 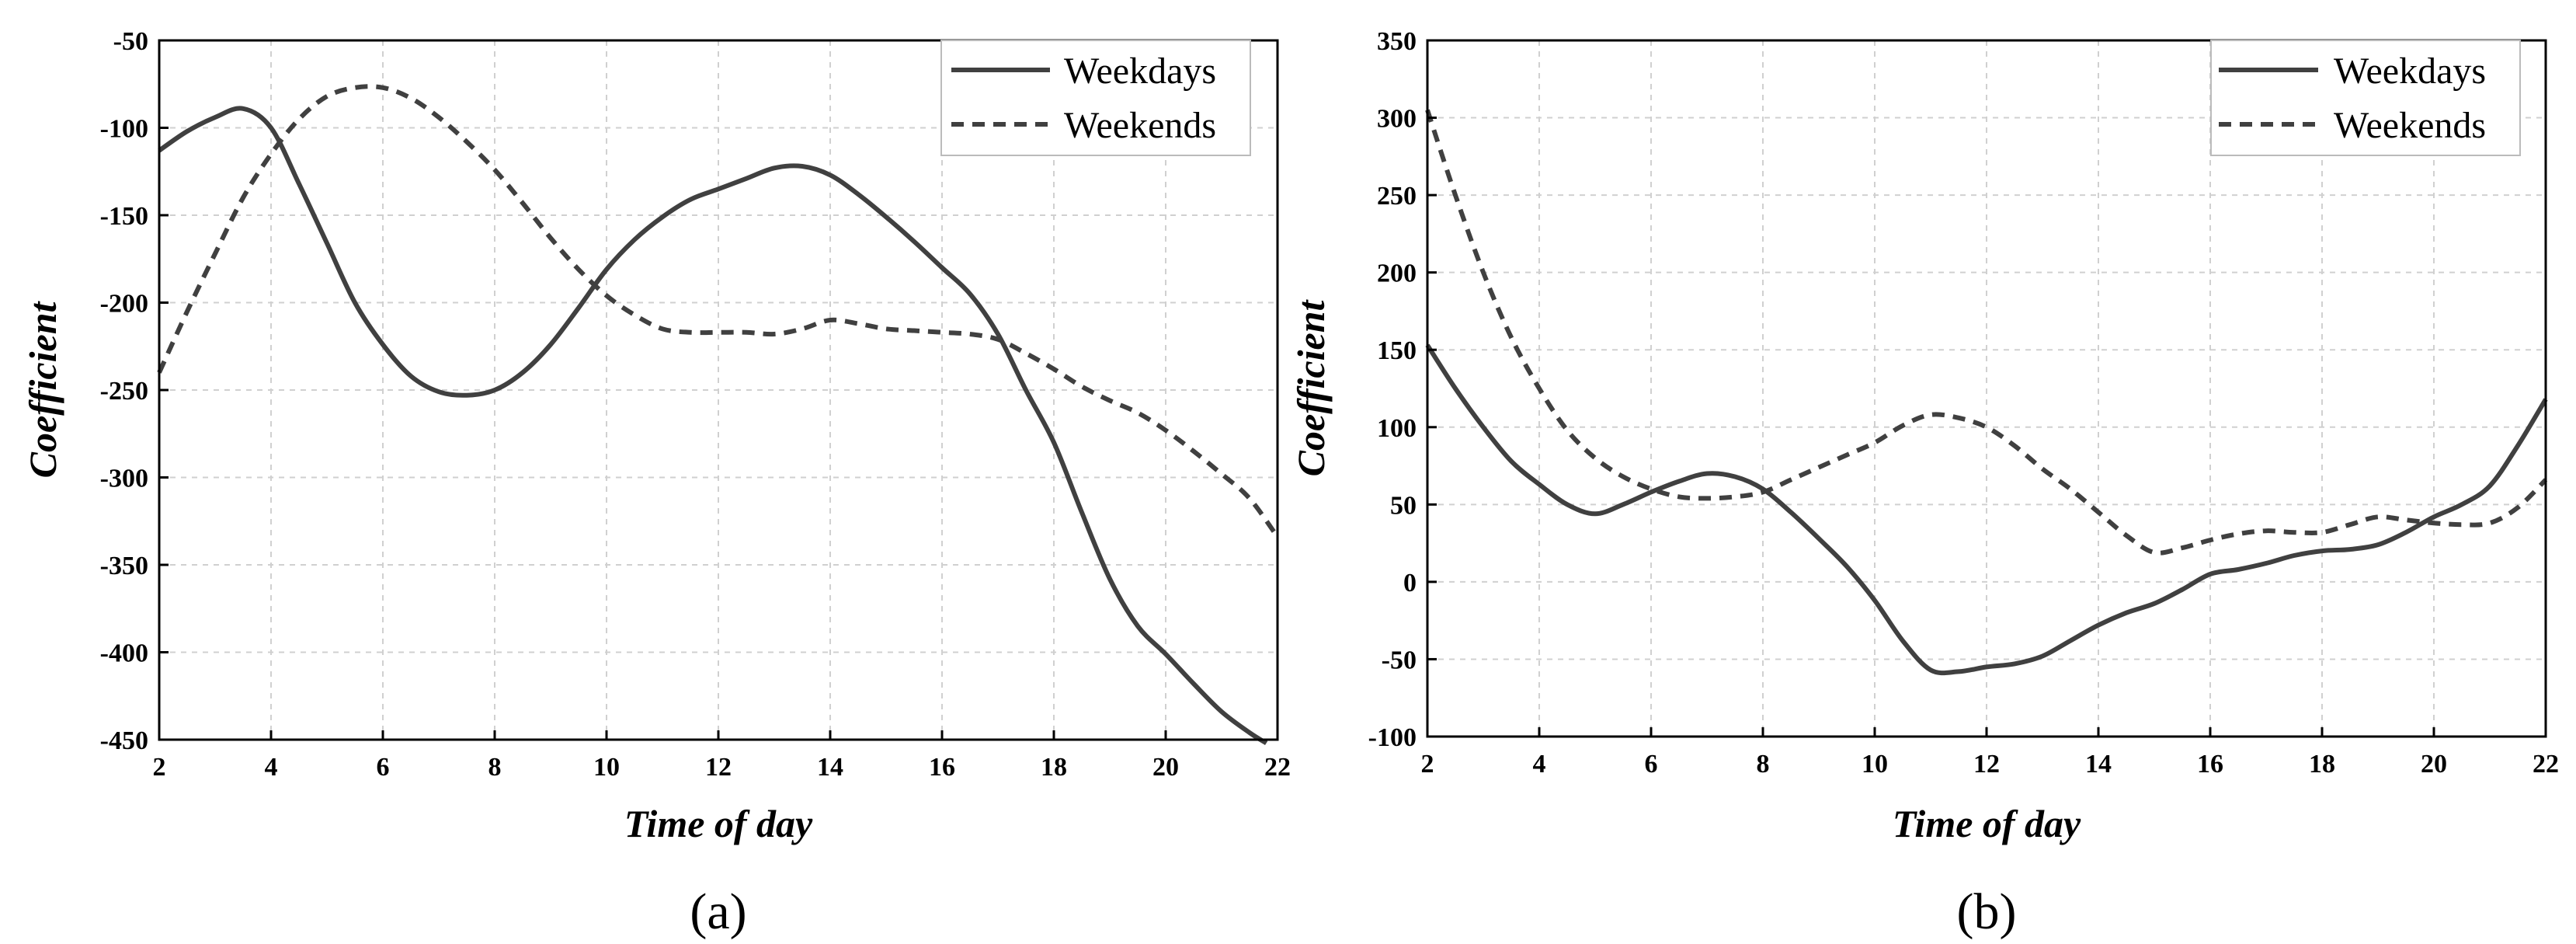 What do you see at coordinates (2410, 126) in the screenshot?
I see `panel-b-legend-weekends-label: Weekends` at bounding box center [2410, 126].